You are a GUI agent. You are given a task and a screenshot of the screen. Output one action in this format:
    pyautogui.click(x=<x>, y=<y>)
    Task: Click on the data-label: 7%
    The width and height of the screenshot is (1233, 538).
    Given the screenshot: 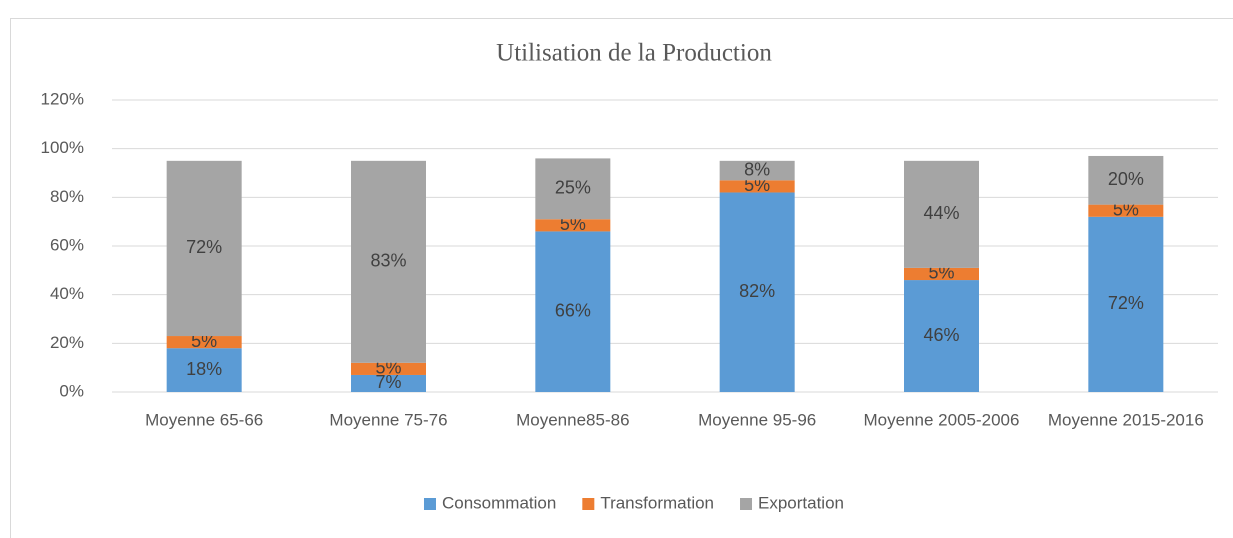 What is the action you would take?
    pyautogui.click(x=388, y=382)
    